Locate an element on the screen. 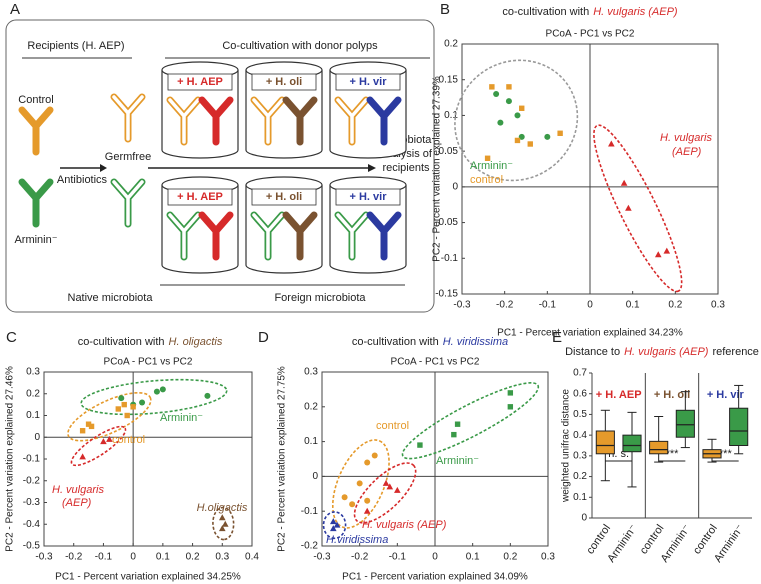 The height and width of the screenshot is (584, 761). y-tick-label: -0.5 is located at coordinates (32, 546).